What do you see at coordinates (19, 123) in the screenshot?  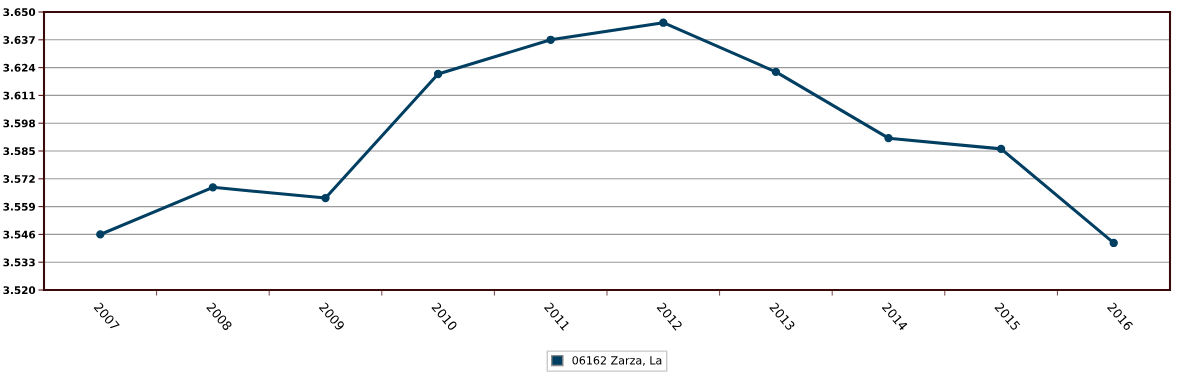 I see `y-tick-label: 3.598` at bounding box center [19, 123].